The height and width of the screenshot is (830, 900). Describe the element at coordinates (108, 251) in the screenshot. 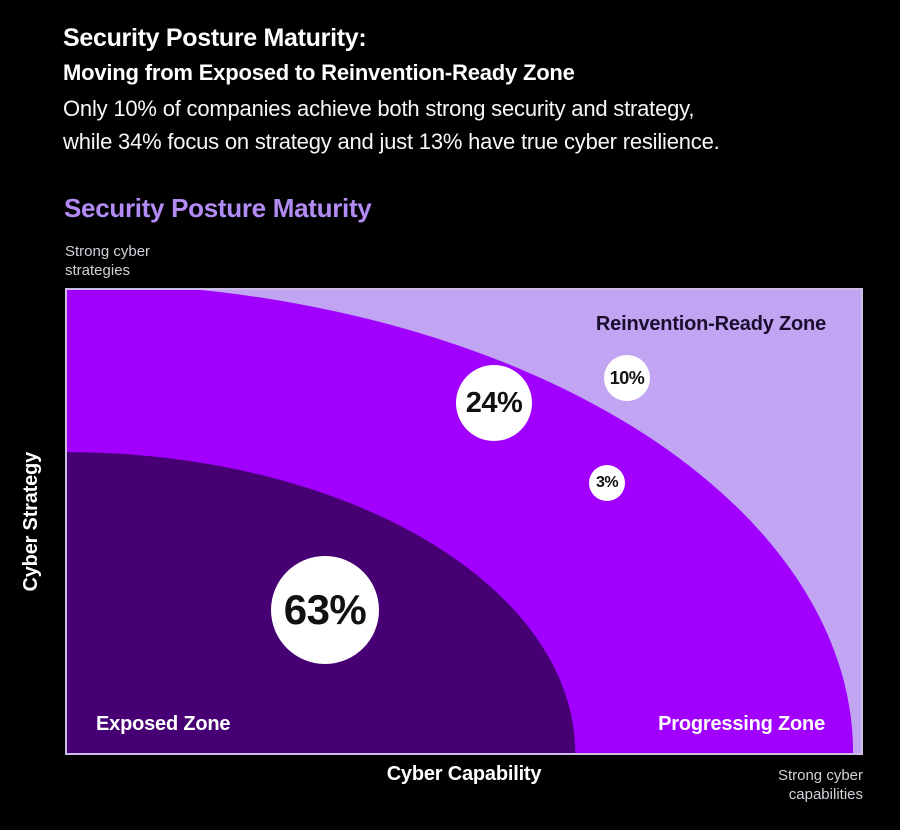

I see `y-axis-max-label-line-1: Strong cyber` at that location.